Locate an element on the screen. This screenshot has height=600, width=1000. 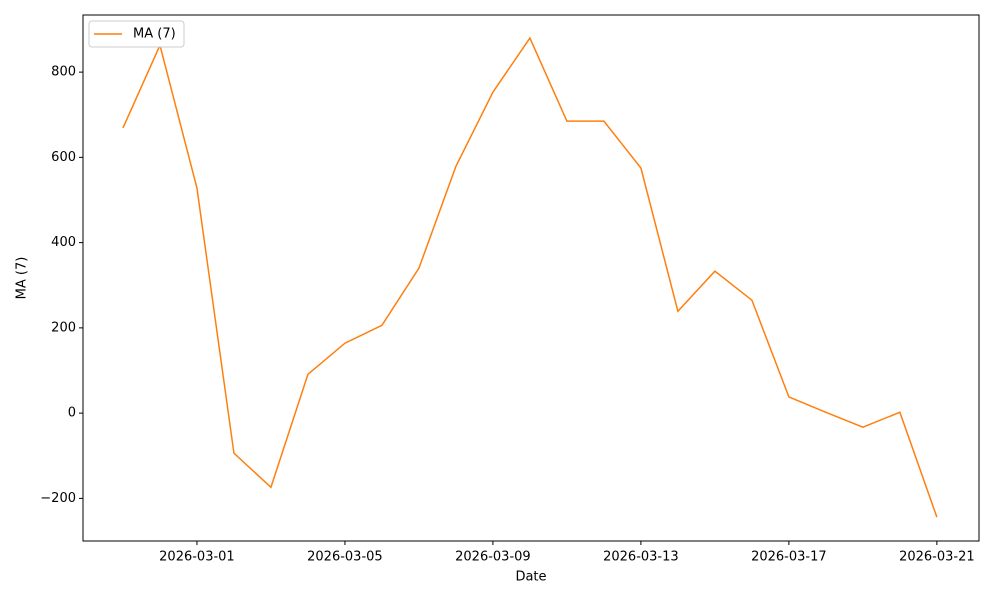
legend-box is located at coordinates (136, 34).